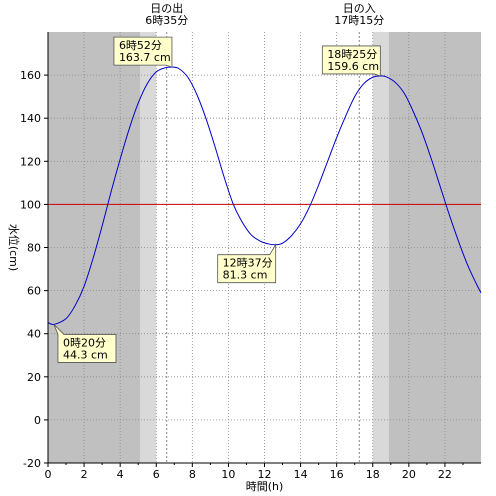 The image size is (496, 496). I want to click on x-tick-label: 12, so click(265, 474).